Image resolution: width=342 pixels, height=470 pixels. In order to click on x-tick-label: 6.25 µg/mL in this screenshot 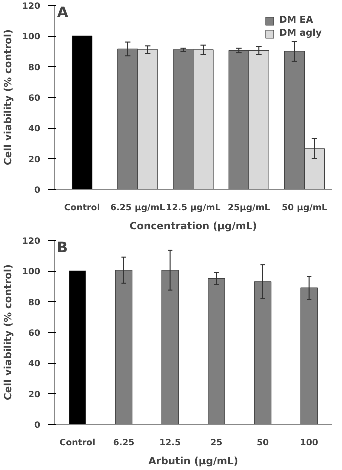, I will do `click(138, 209)`.